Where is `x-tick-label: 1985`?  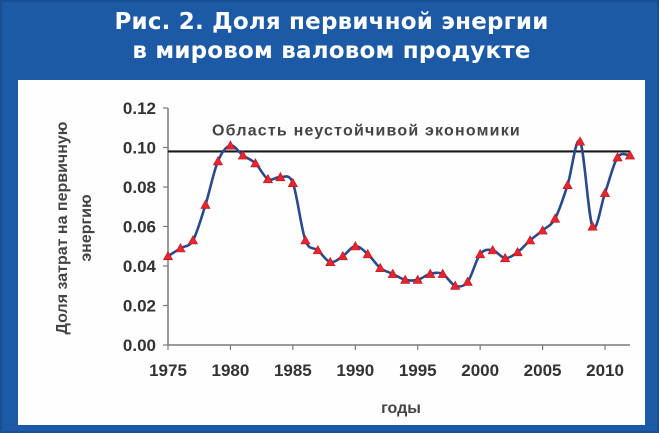 x-tick-label: 1985 is located at coordinates (293, 370).